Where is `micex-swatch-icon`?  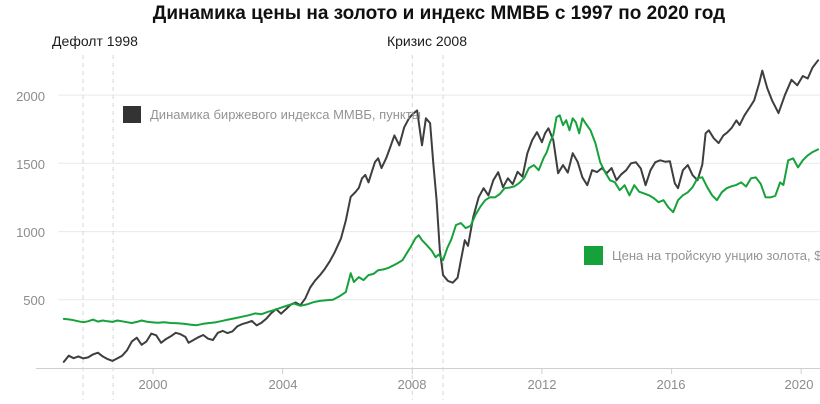
micex-swatch-icon is located at coordinates (132, 114).